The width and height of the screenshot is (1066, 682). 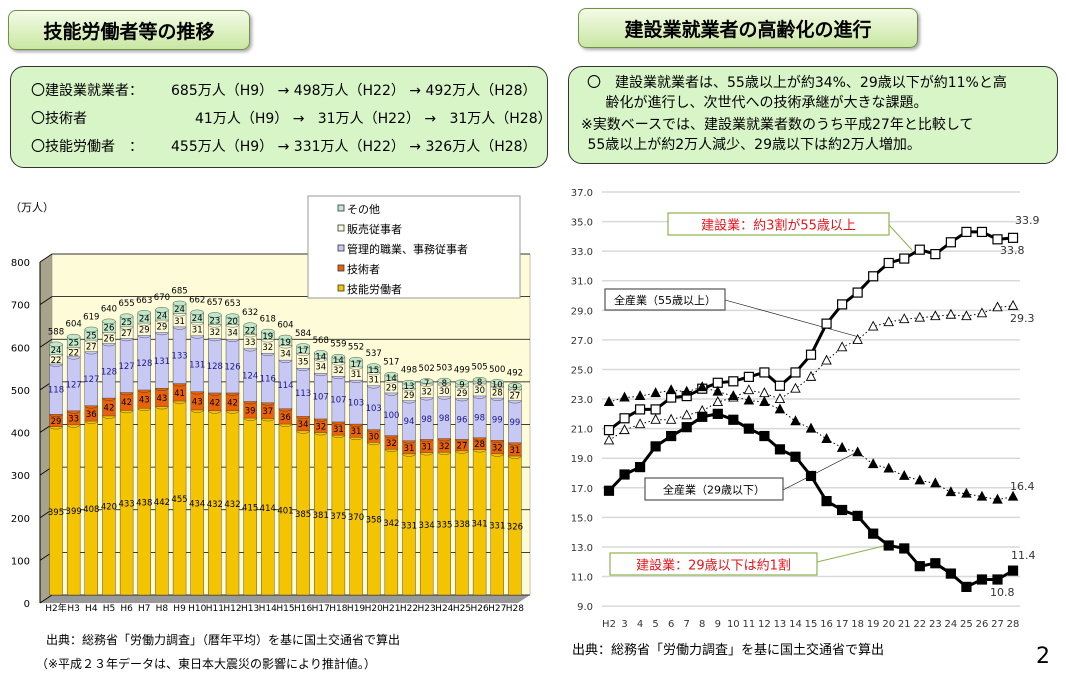 I want to click on data-label: 9, so click(x=514, y=389).